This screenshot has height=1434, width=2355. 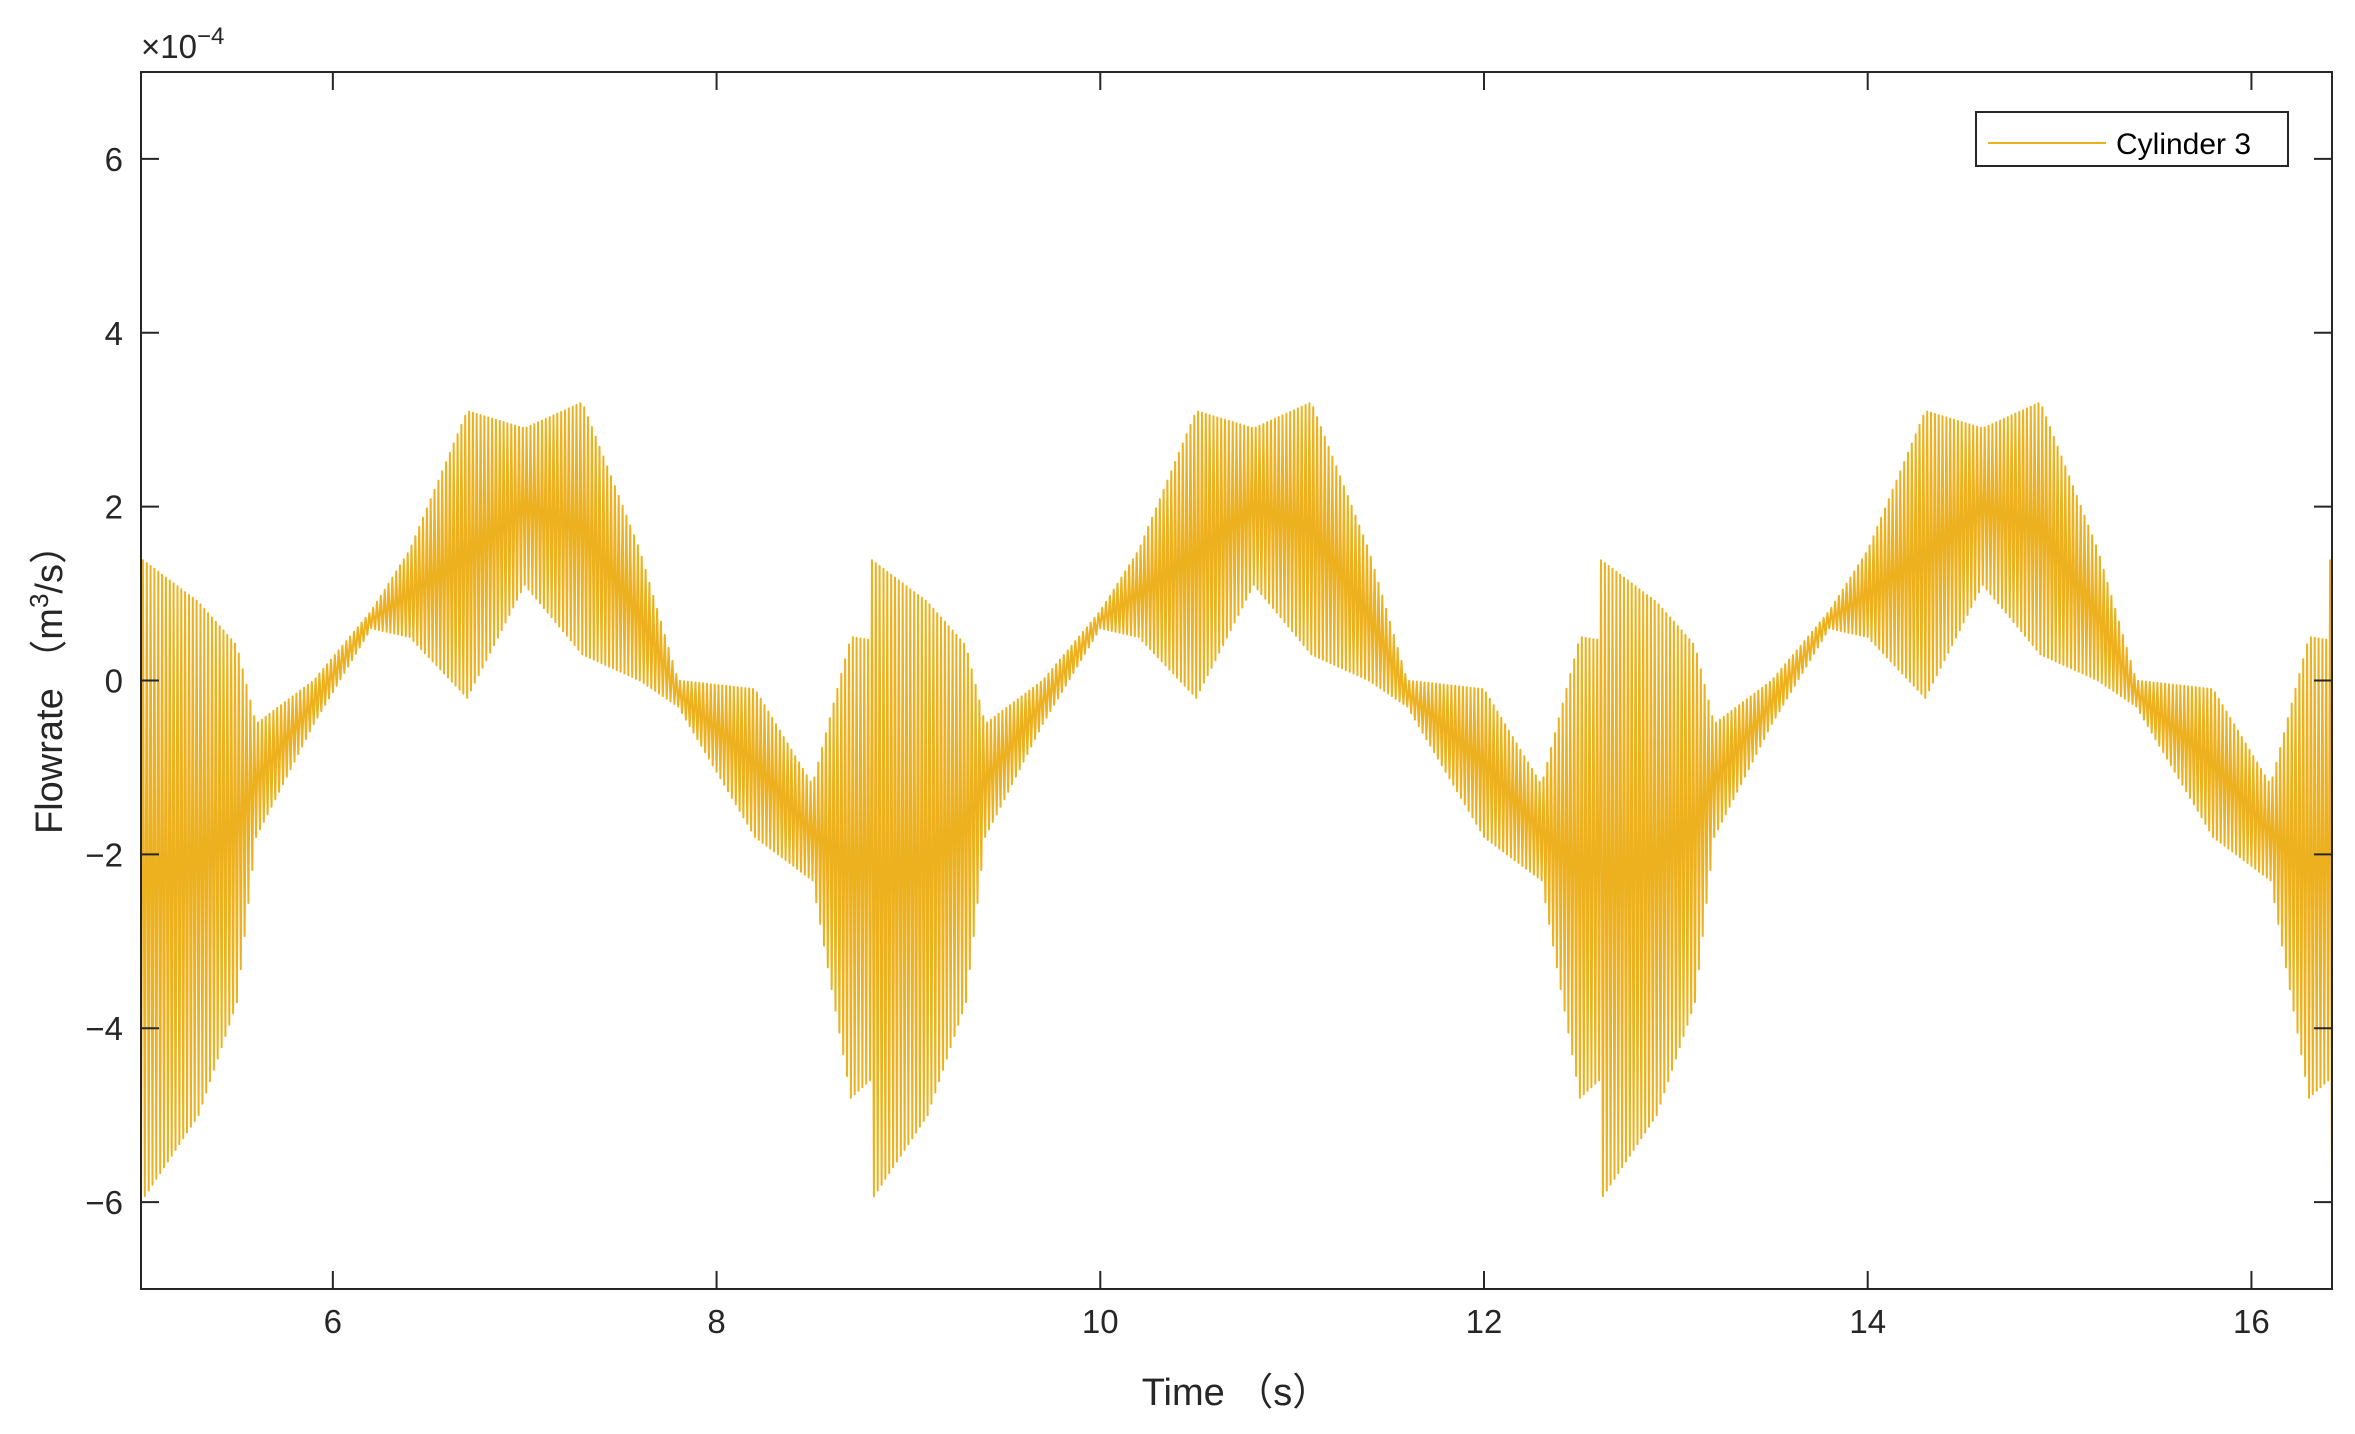 I want to click on y-exponent-label: ×10⁻⁴, so click(x=182, y=44).